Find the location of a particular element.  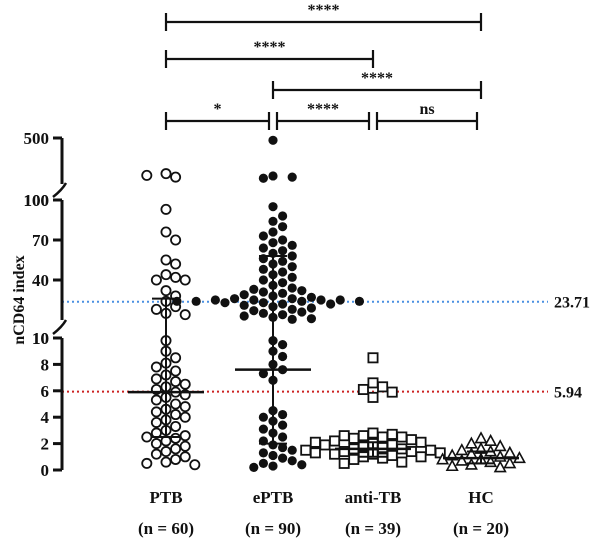

significance-bracket: ns is located at coordinates (427, 115).